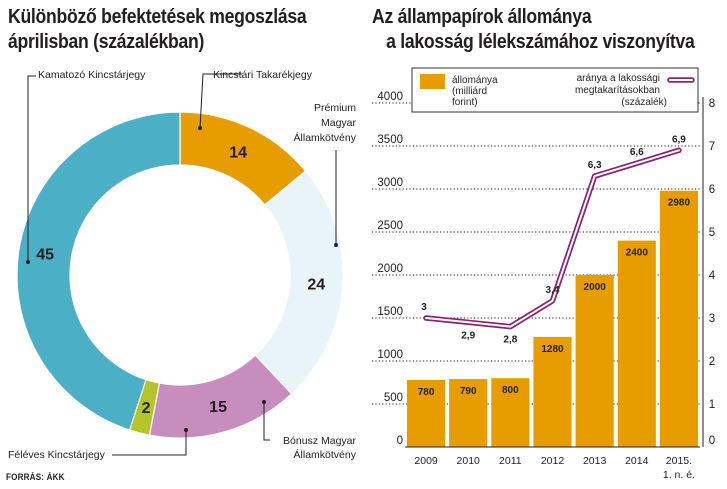 Image resolution: width=727 pixels, height=489 pixels. What do you see at coordinates (475, 80) in the screenshot?
I see `legend-label-bars: állománya` at bounding box center [475, 80].